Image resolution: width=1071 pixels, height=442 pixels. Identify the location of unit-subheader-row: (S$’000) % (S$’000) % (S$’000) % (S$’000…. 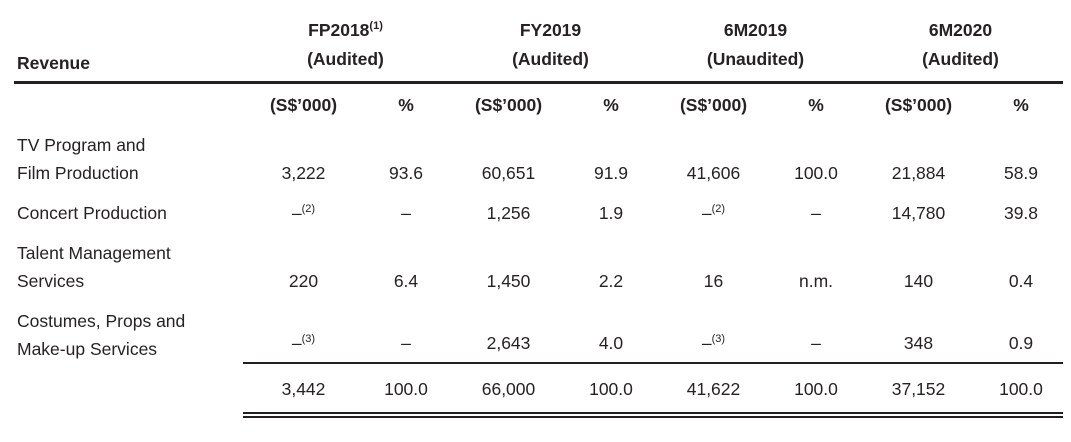
(538, 101).